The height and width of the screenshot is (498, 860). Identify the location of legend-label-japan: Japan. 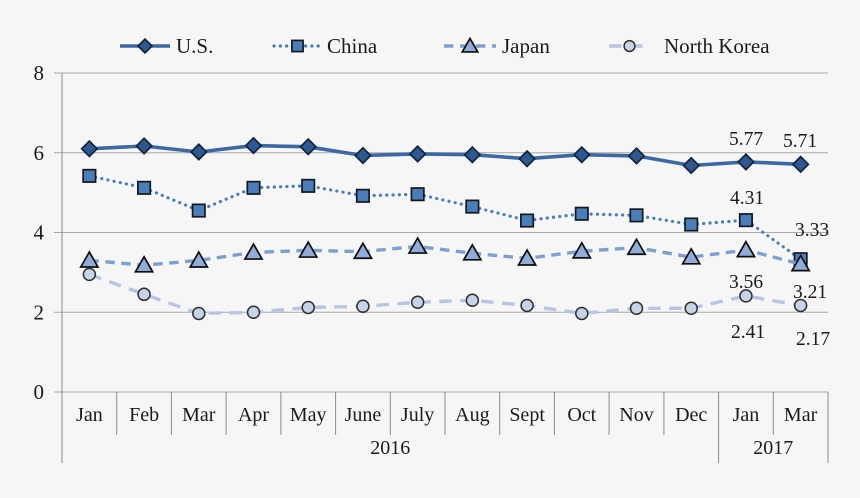
(526, 46).